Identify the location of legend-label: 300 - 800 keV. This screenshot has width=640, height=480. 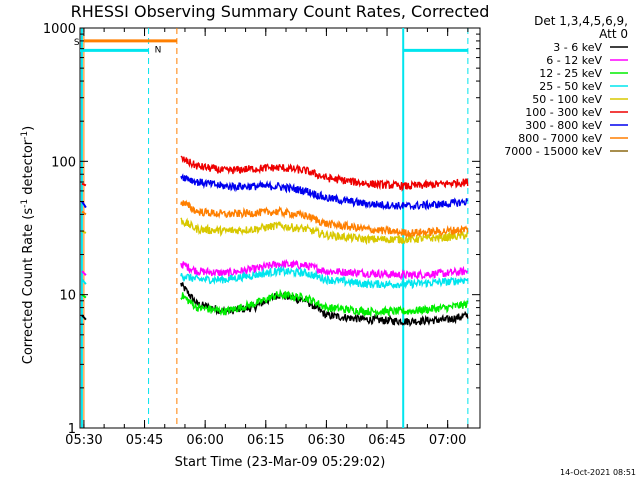
(563, 125).